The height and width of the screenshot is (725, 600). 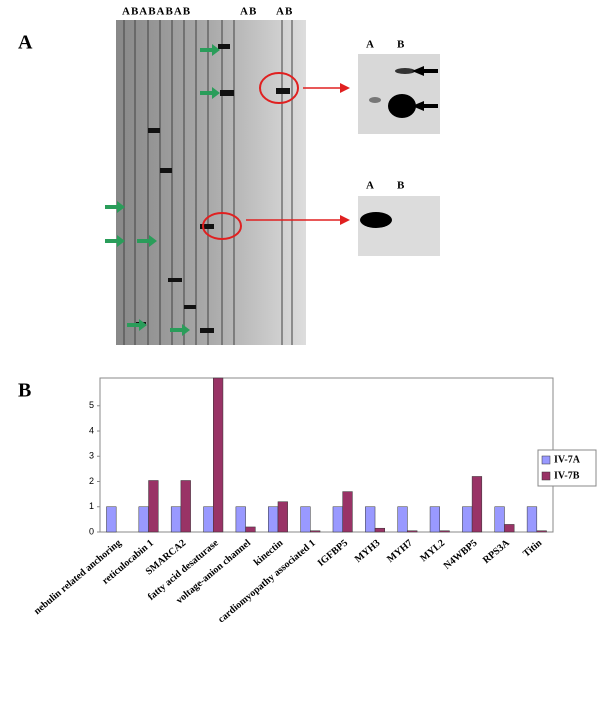 I want to click on lane-labels: ABABABAB, so click(x=156, y=12).